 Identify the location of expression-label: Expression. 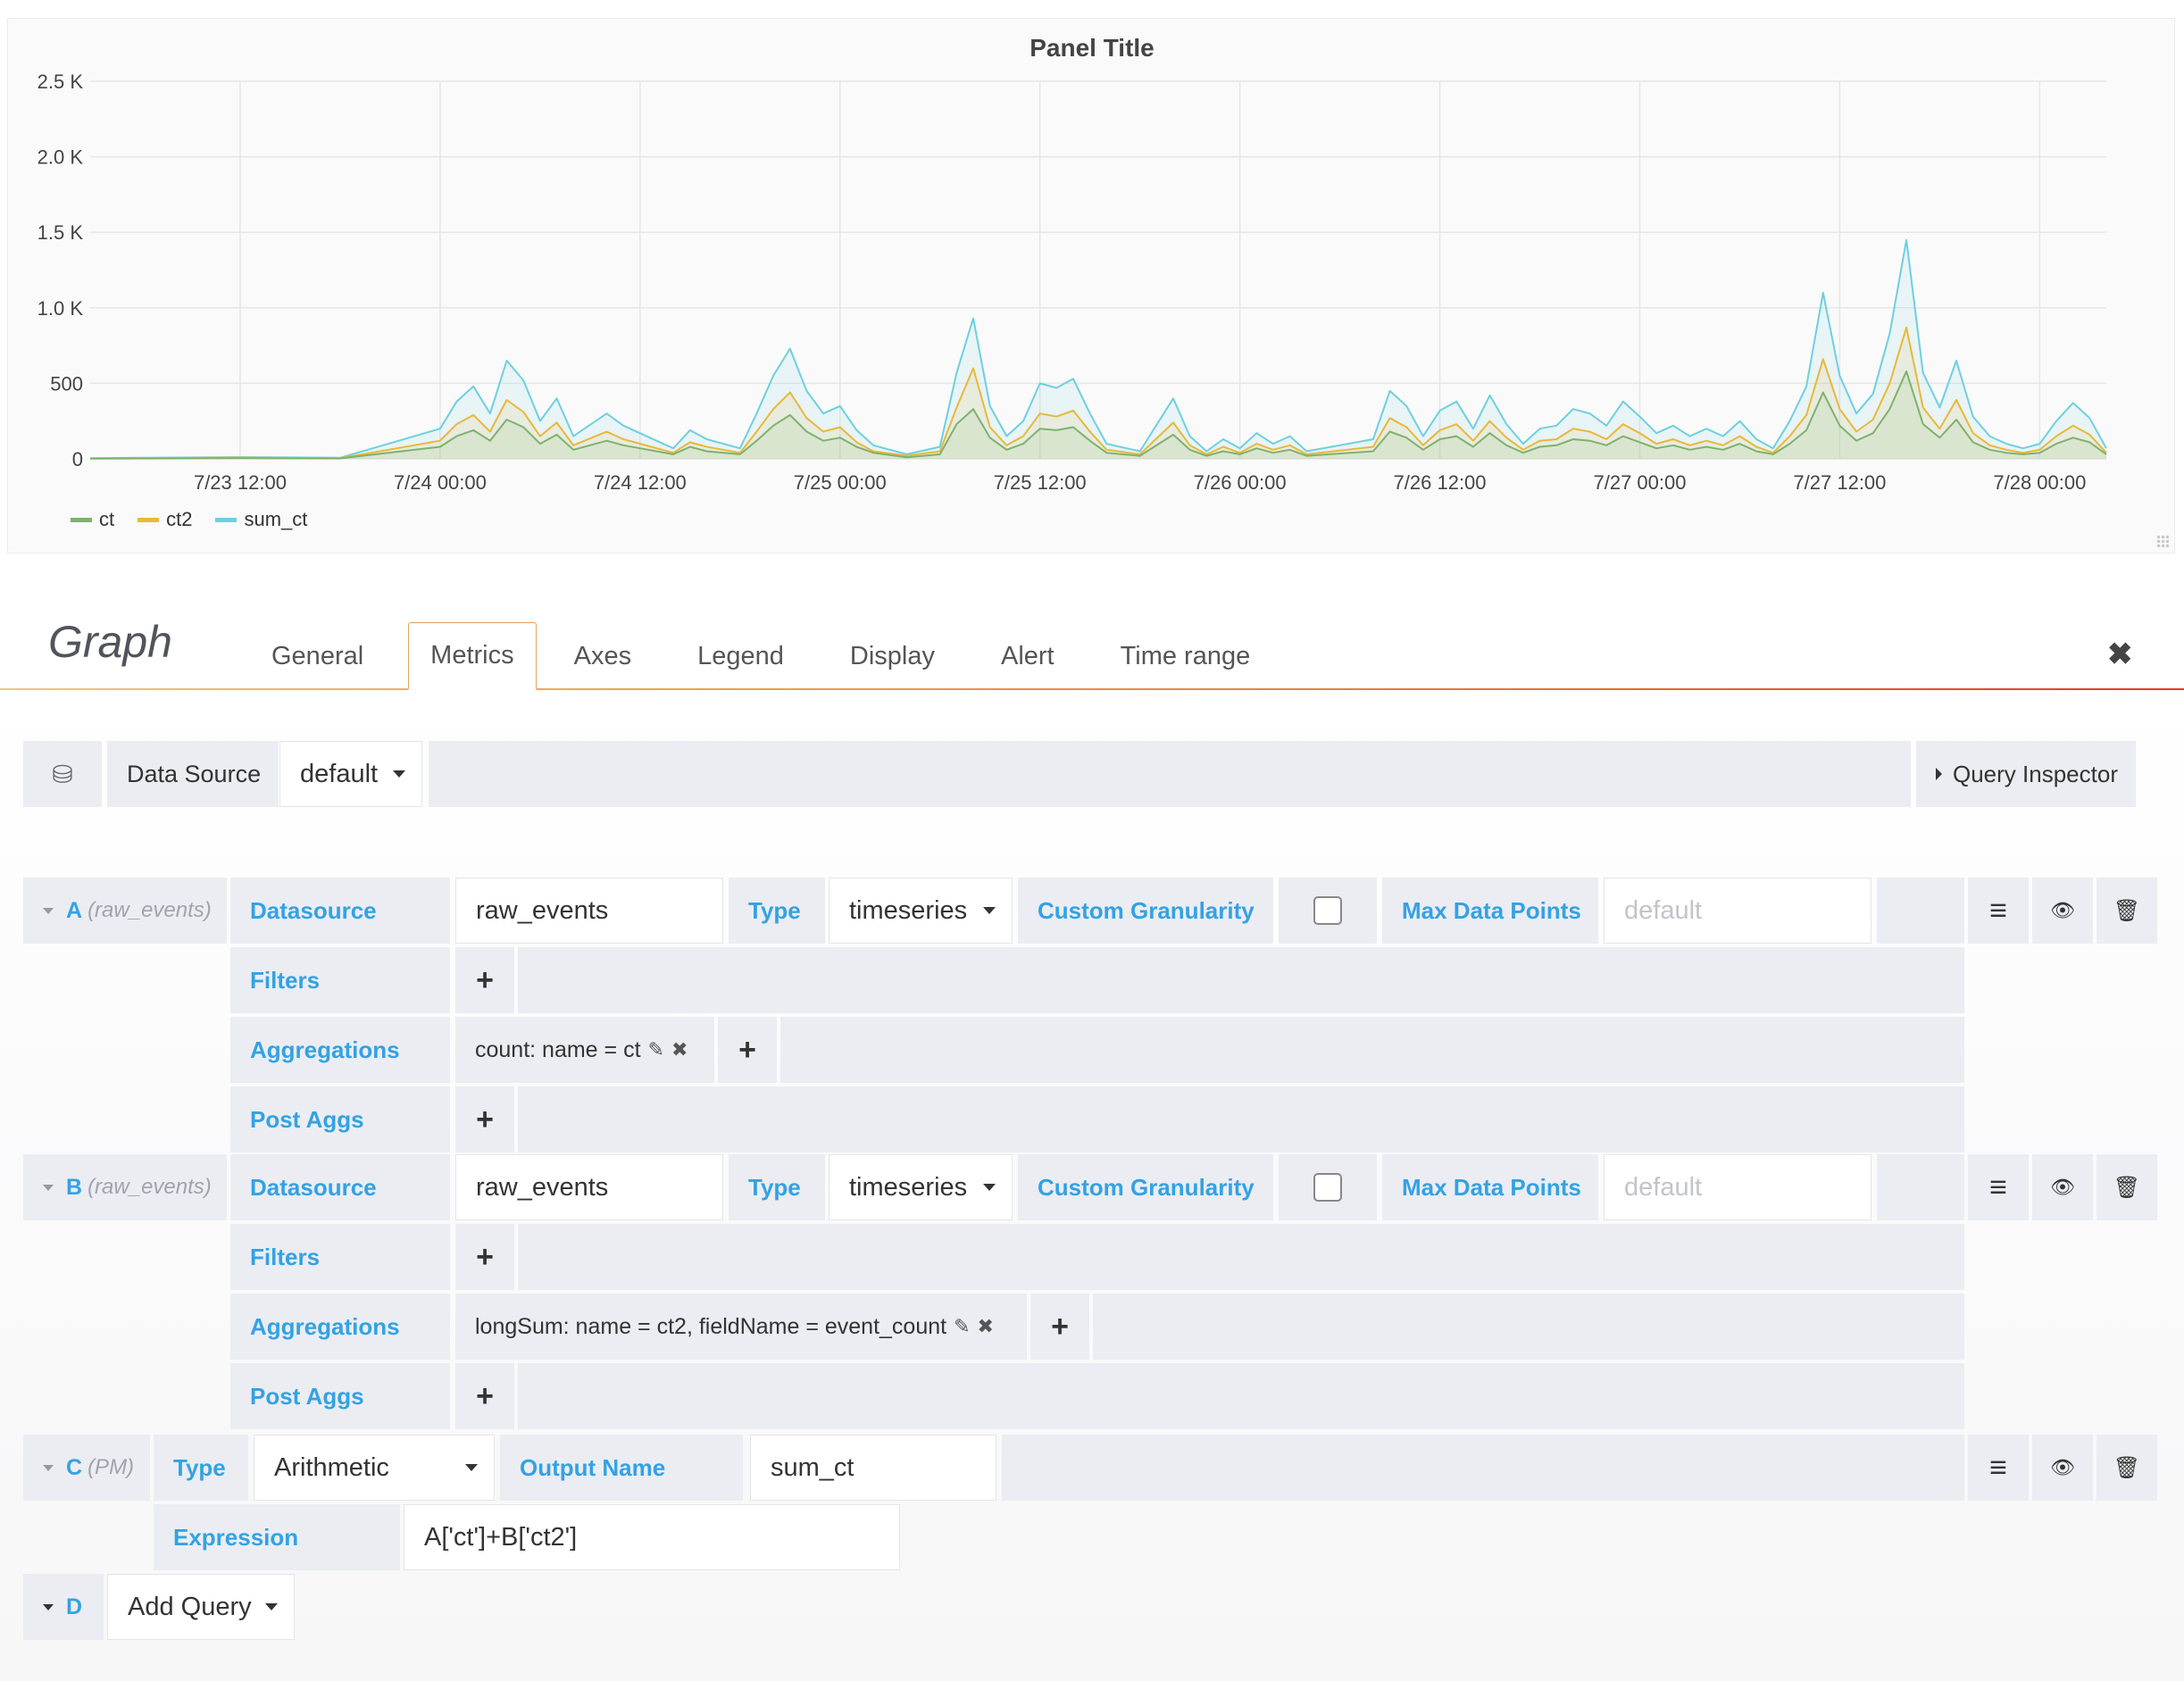
(277, 1537).